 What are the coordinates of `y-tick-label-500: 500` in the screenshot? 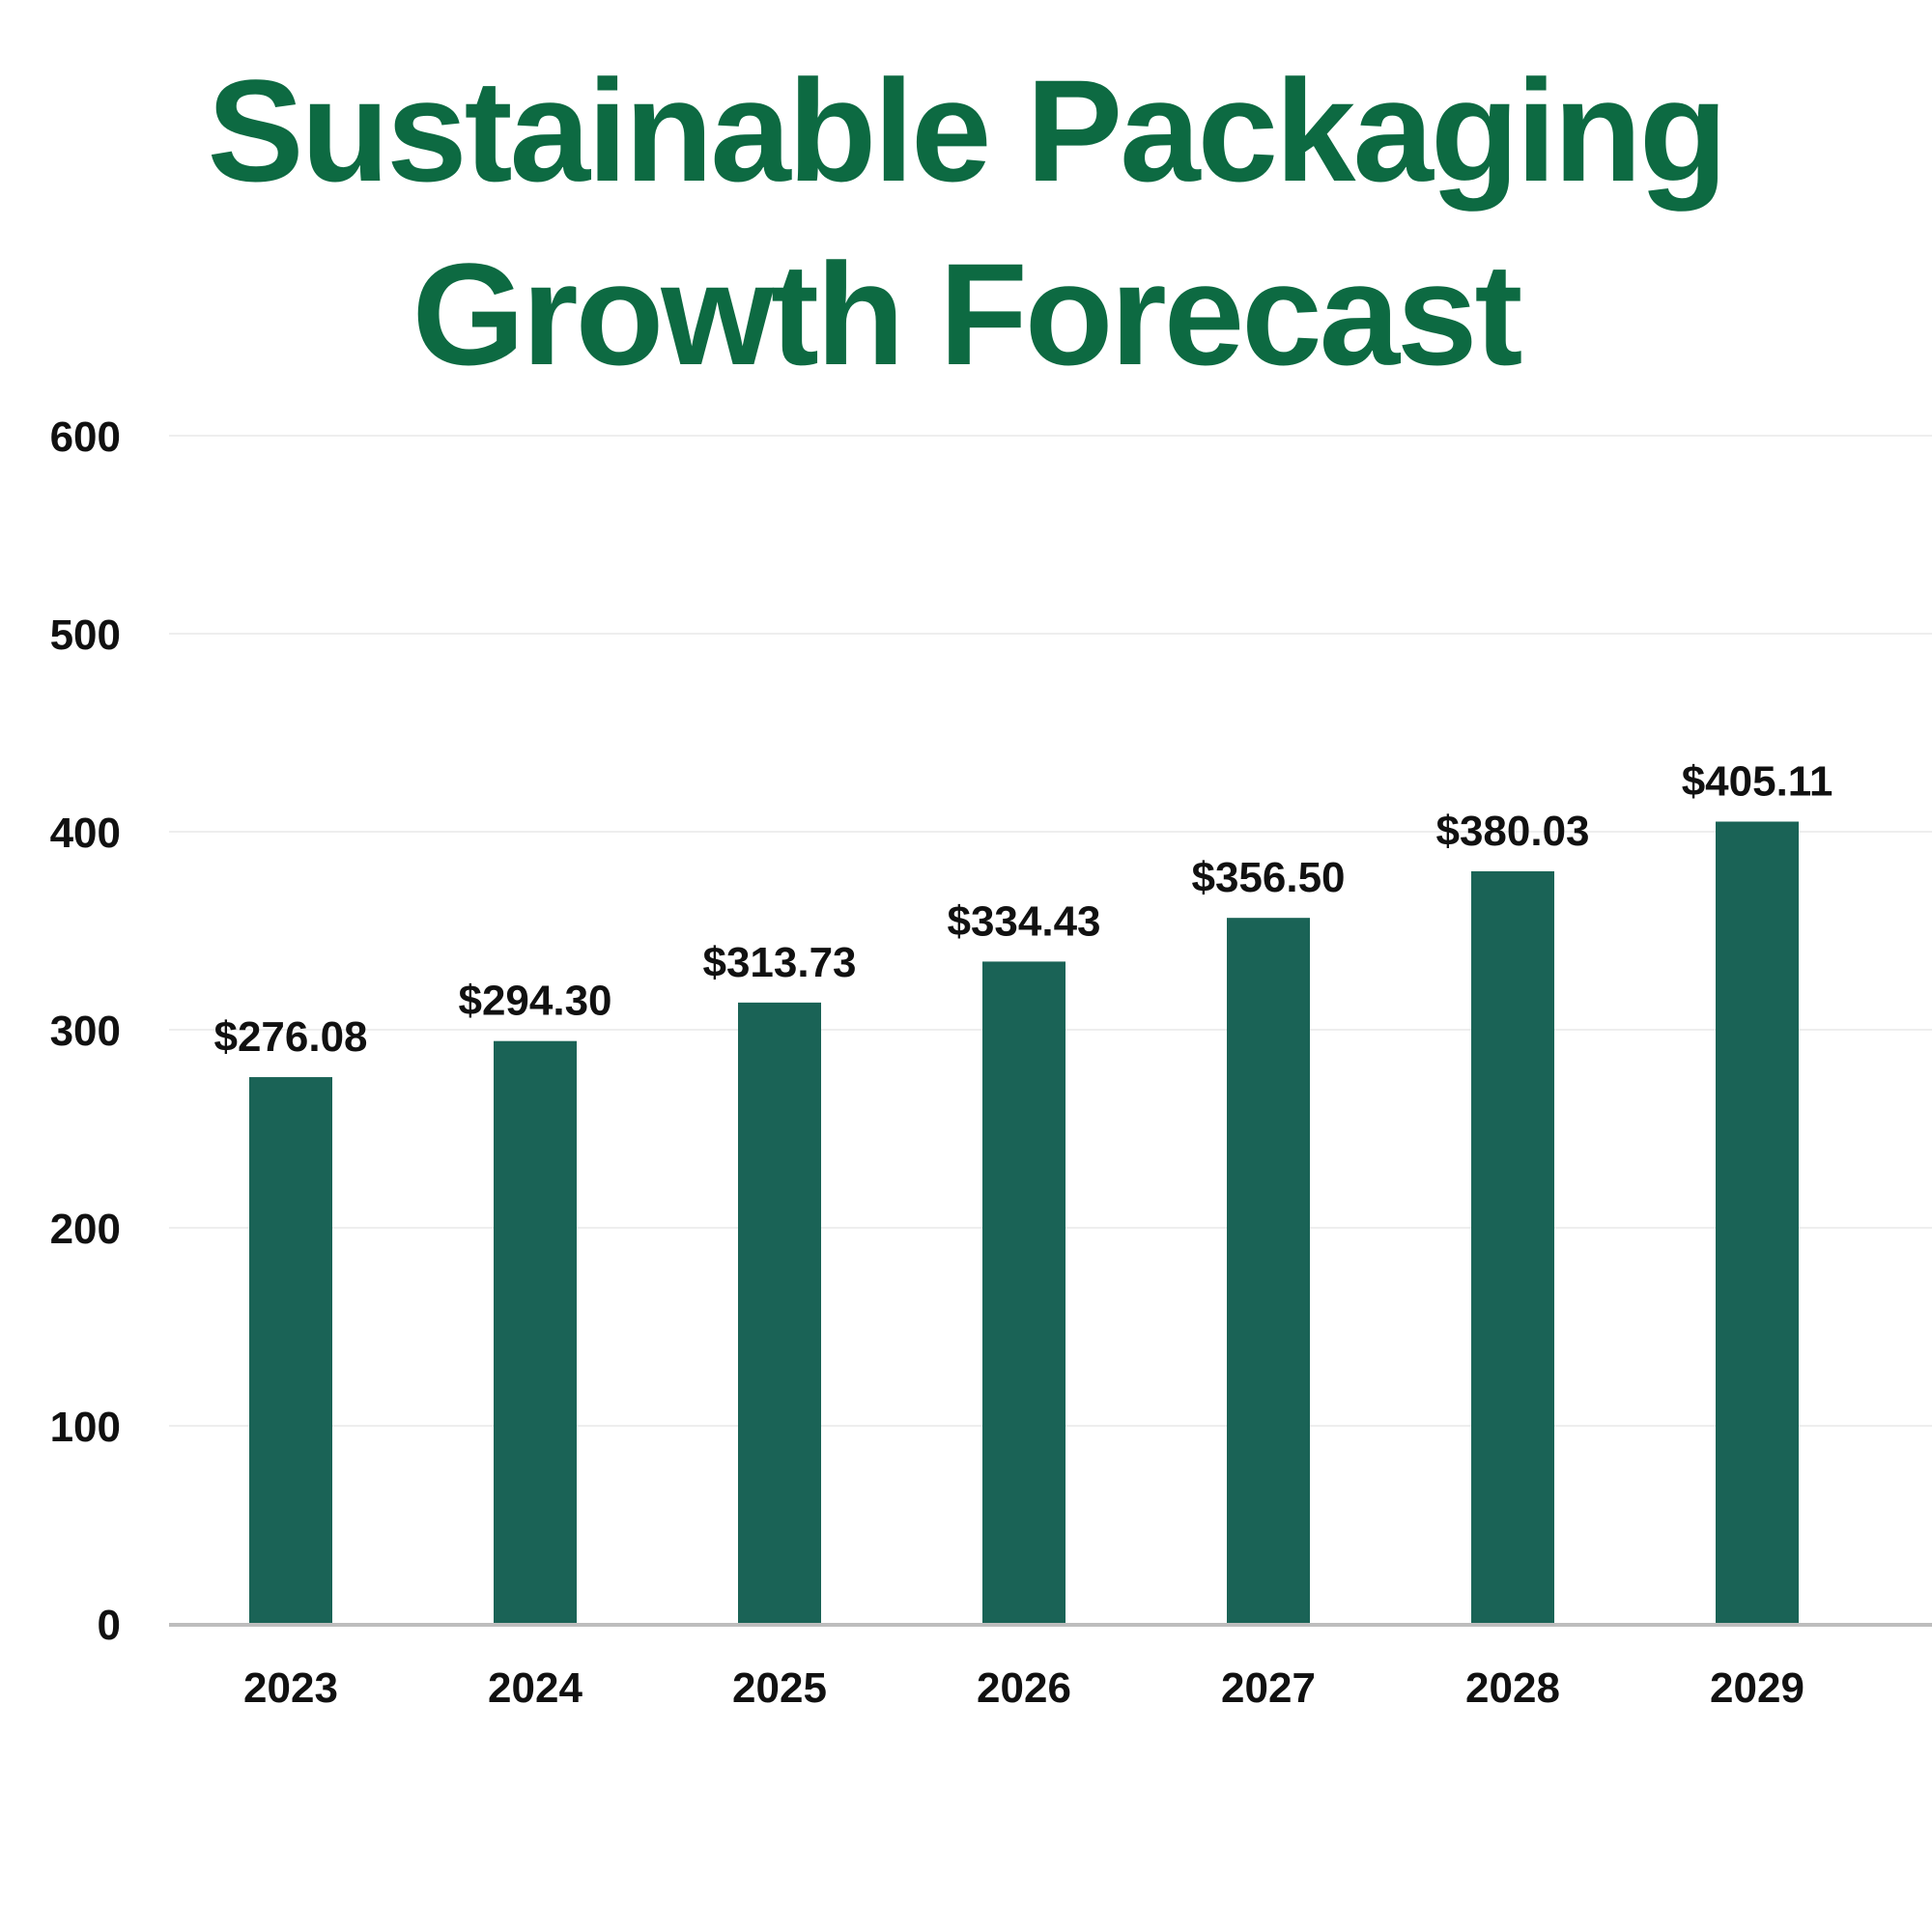 It's located at (85, 635).